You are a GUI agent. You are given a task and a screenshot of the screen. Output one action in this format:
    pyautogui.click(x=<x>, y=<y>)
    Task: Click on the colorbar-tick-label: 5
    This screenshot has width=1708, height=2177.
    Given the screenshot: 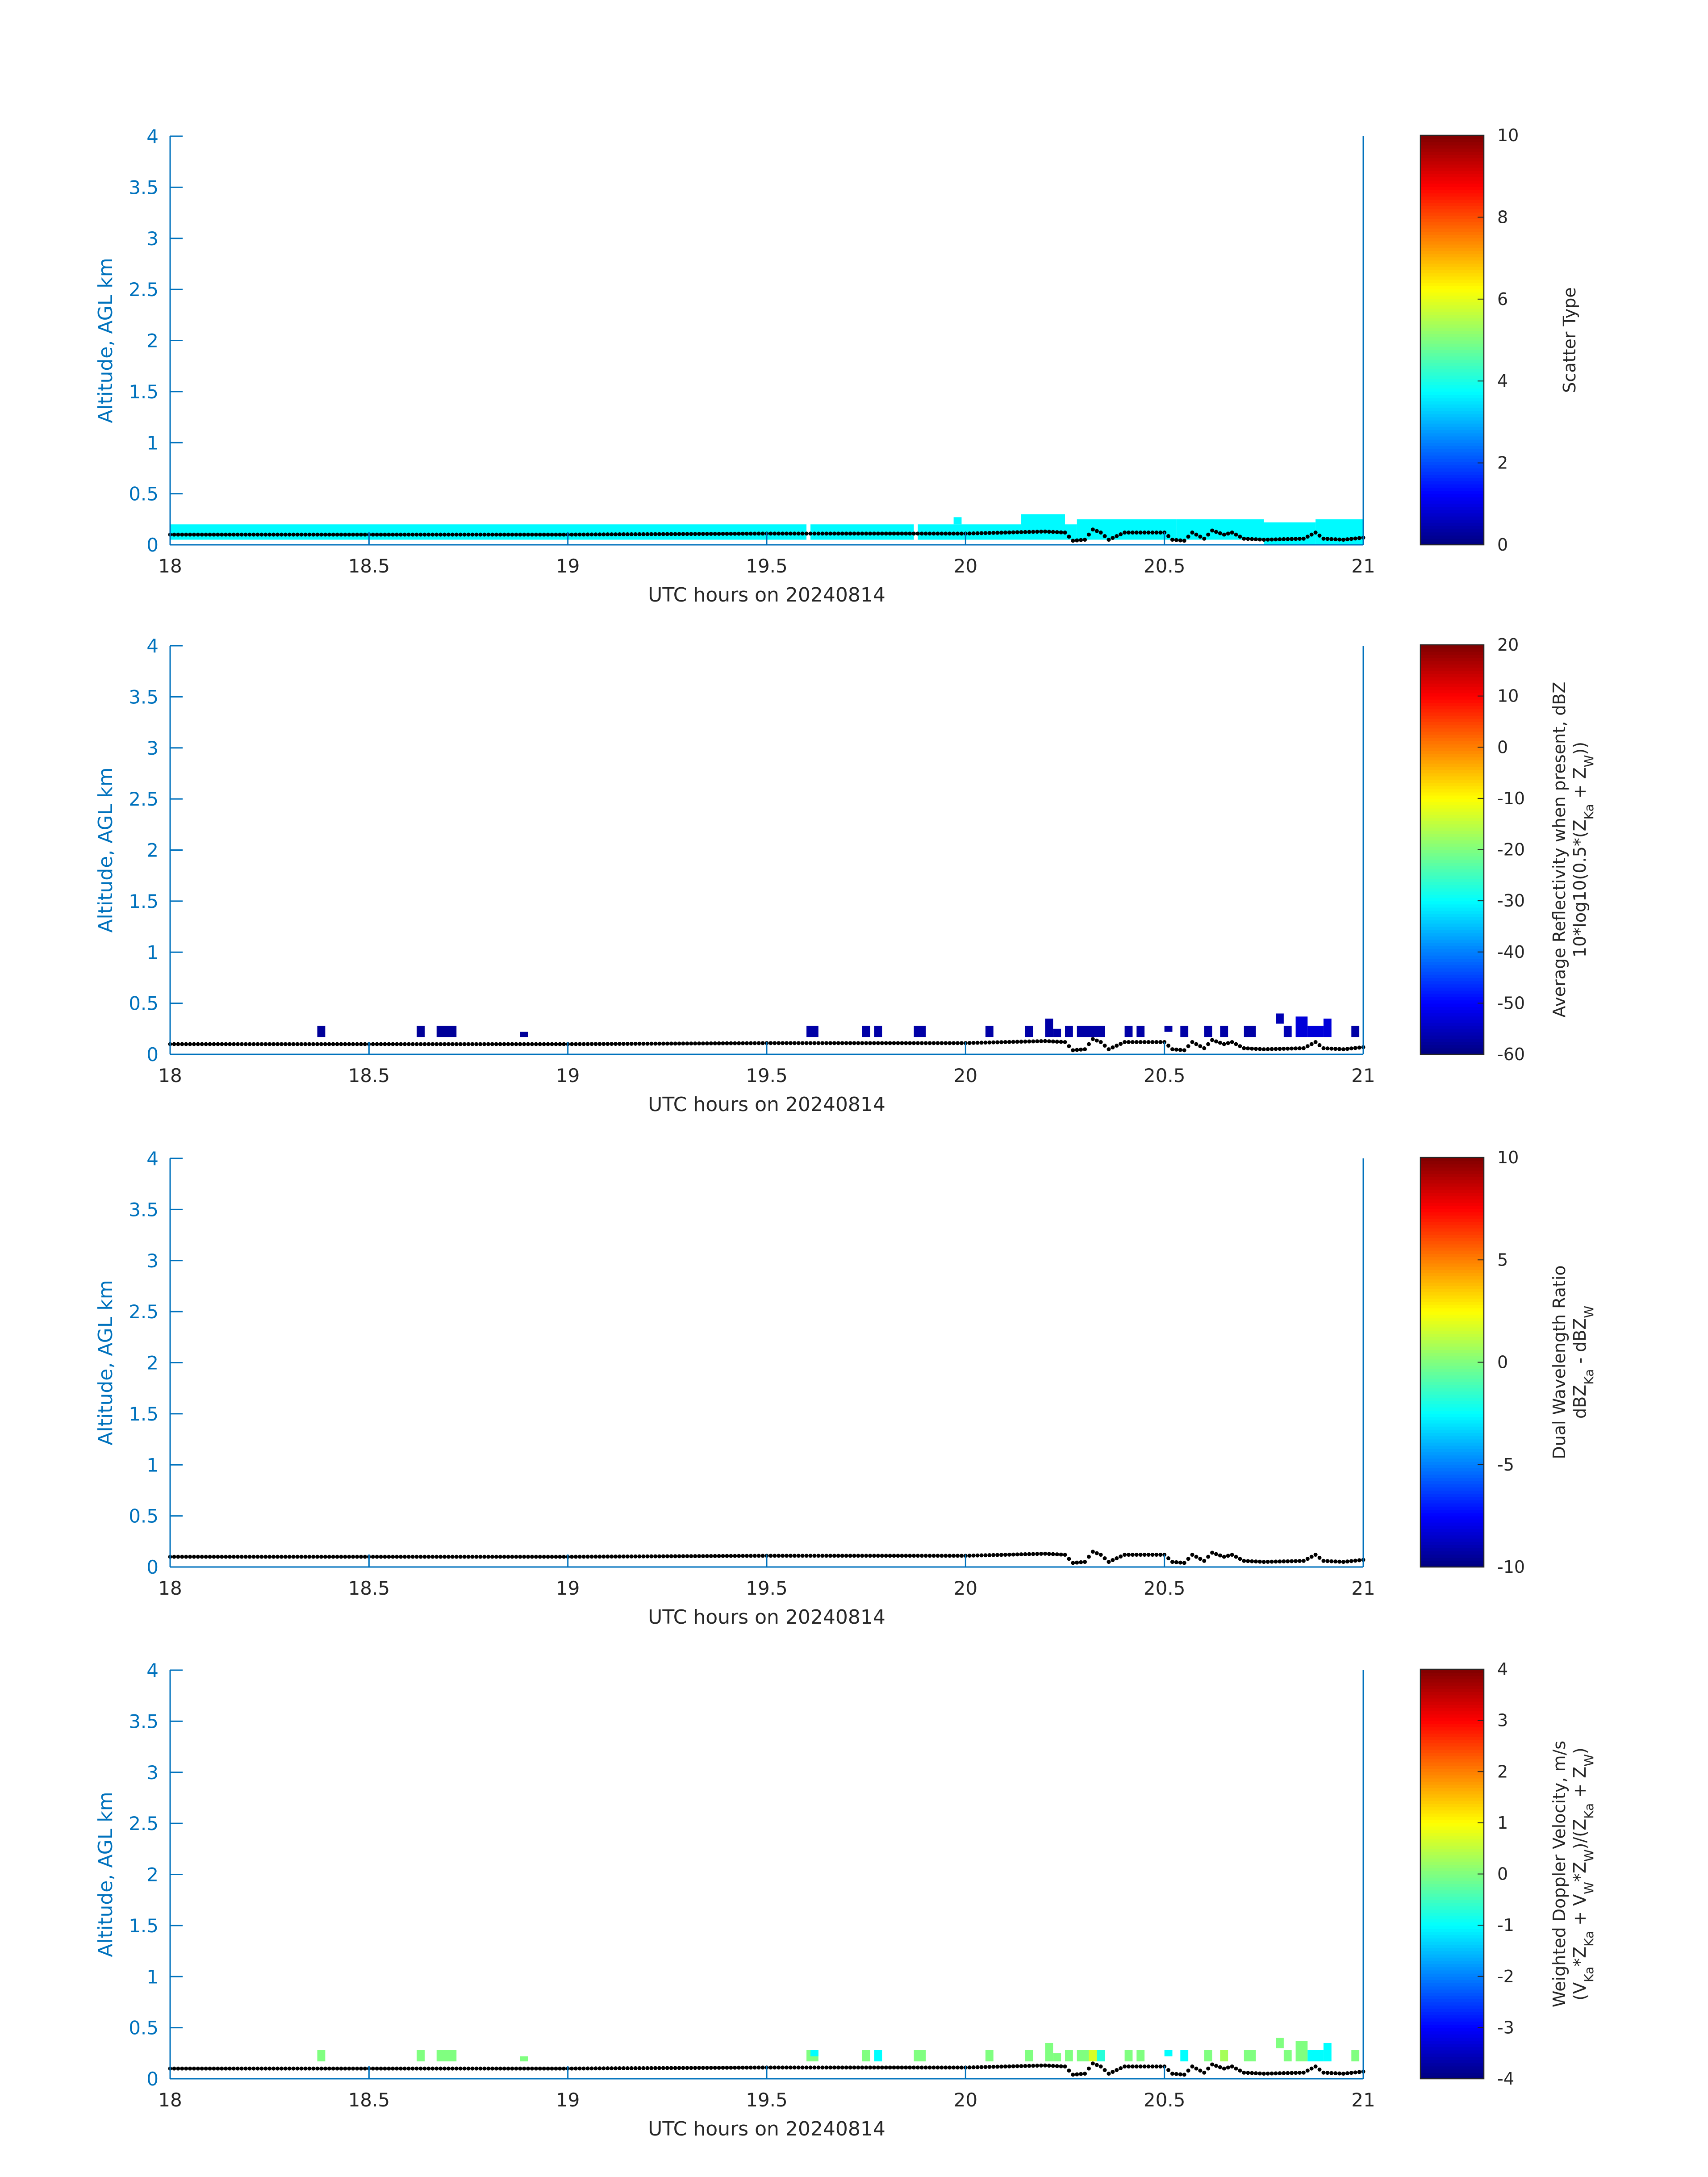 What is the action you would take?
    pyautogui.click(x=1502, y=1260)
    